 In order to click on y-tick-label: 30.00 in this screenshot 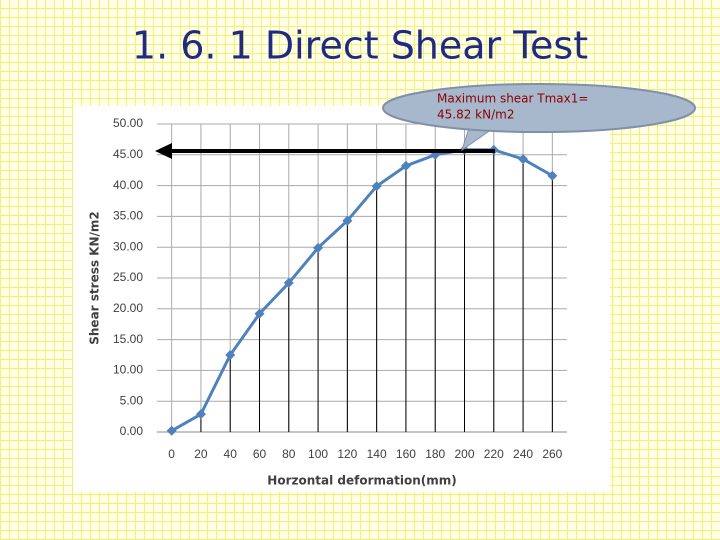, I will do `click(128, 246)`.